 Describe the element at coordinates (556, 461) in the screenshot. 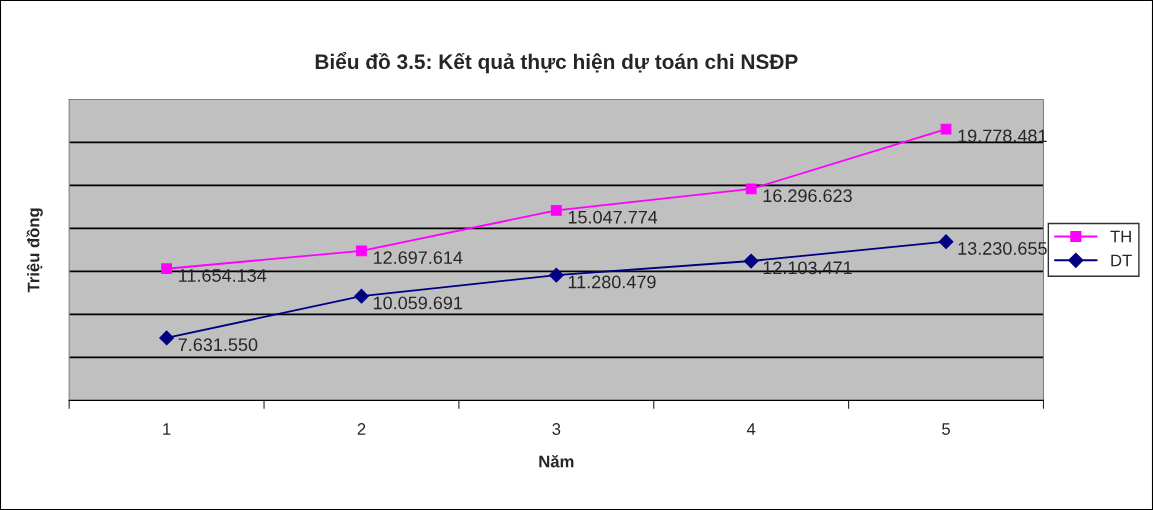

I see `x-axis-title: Năm` at that location.